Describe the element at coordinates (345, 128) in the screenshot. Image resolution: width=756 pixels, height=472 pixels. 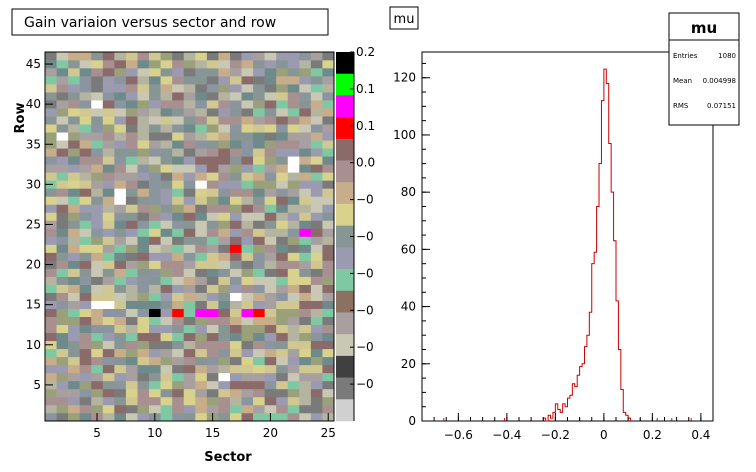
I see `colorbar-segment` at that location.